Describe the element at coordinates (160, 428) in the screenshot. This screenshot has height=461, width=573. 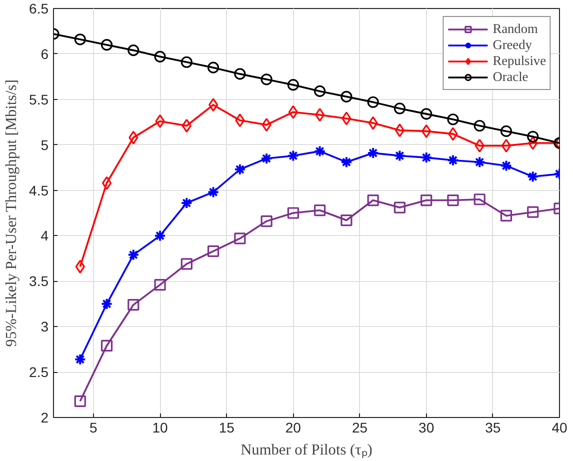
I see `x-tick-label: 10` at that location.